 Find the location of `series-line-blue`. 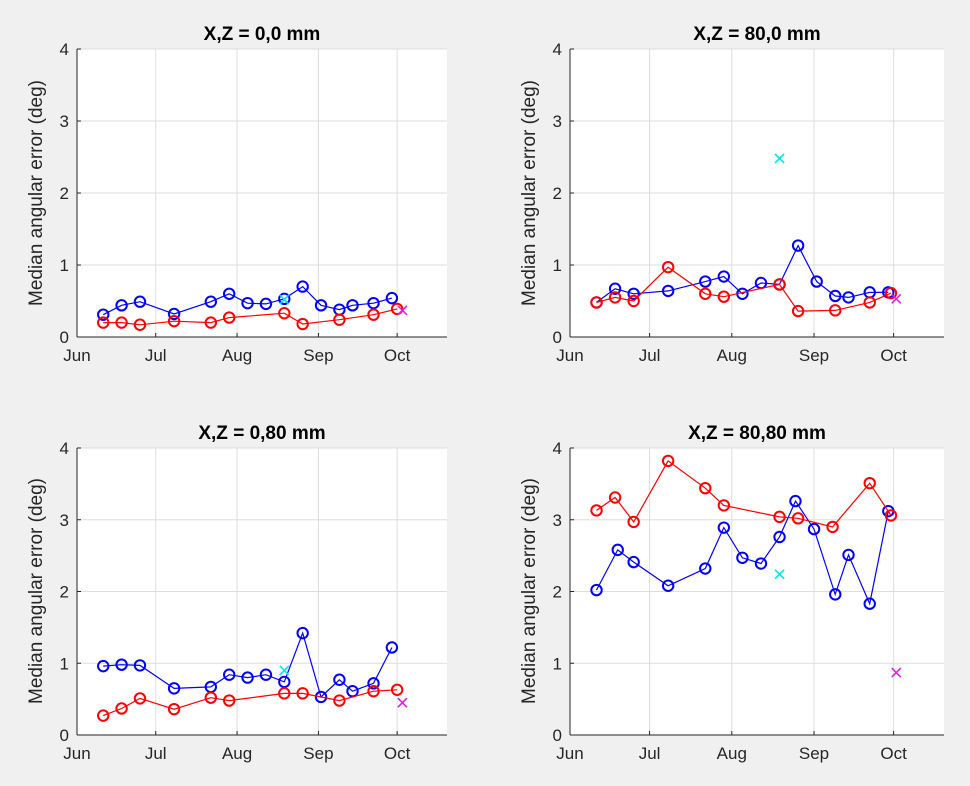

series-line-blue is located at coordinates (742, 552).